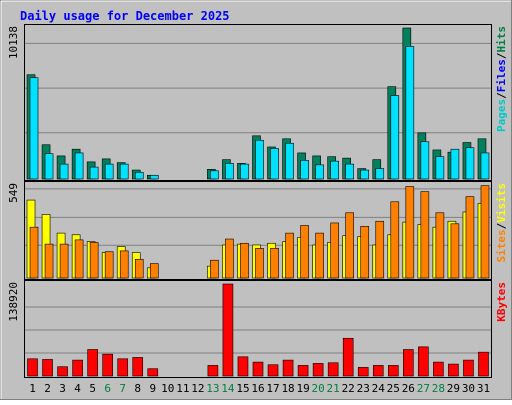 Image resolution: width=512 pixels, height=405 pixels. What do you see at coordinates (423, 388) in the screenshot?
I see `x-tick-label-day-27: 27` at bounding box center [423, 388].